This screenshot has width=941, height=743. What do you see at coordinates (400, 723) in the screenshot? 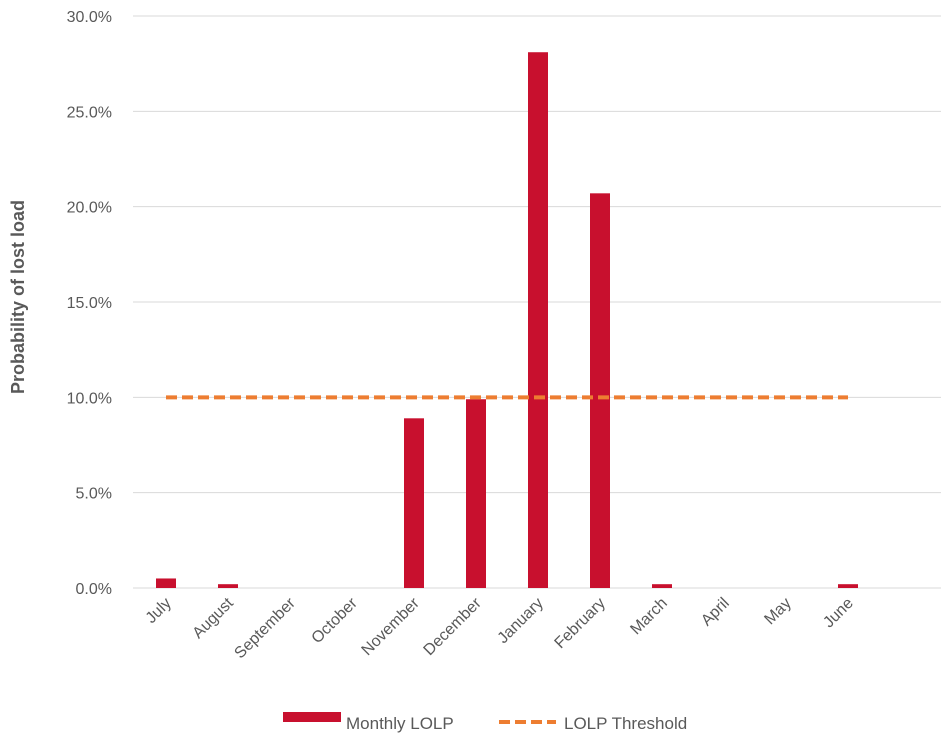
I see `legend-label-monthly-lolp: Monthly LOLP` at bounding box center [400, 723].